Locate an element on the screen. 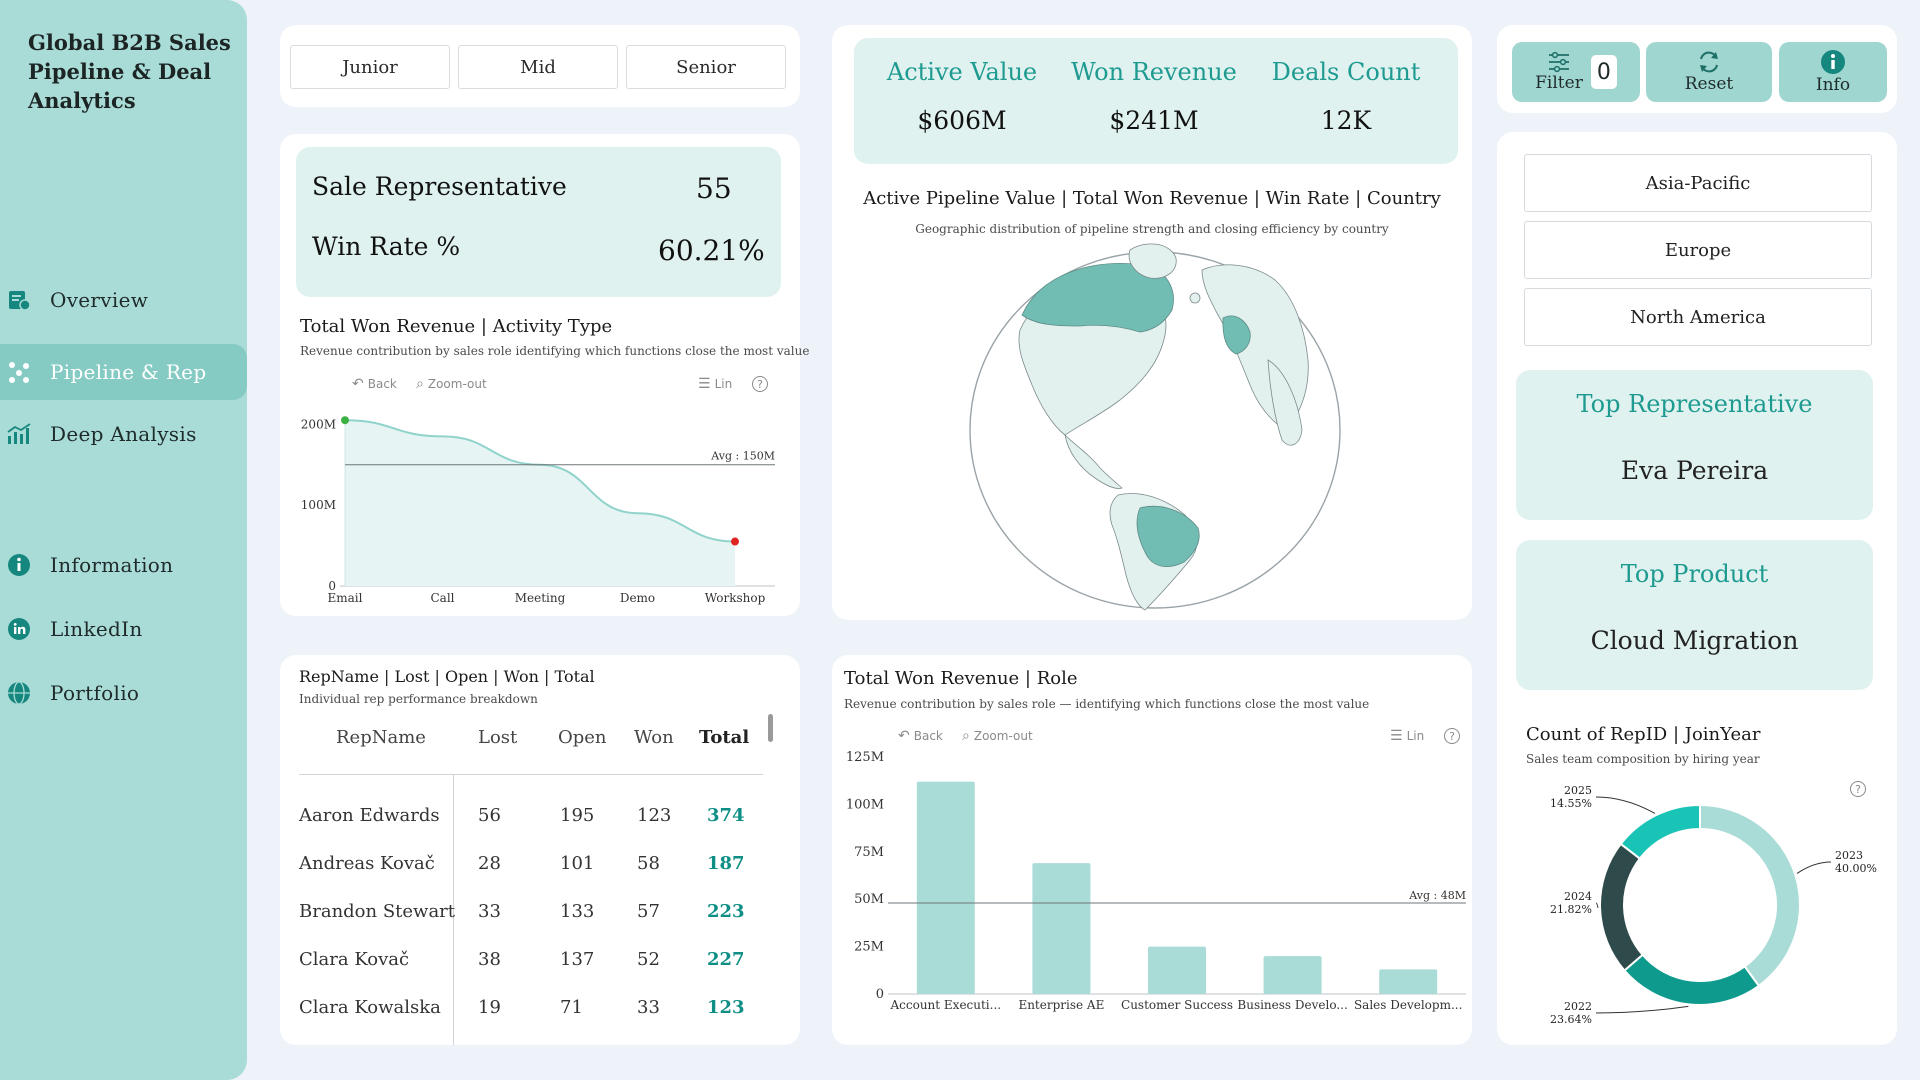 The width and height of the screenshot is (1920, 1080). info-button: Info is located at coordinates (1833, 72).